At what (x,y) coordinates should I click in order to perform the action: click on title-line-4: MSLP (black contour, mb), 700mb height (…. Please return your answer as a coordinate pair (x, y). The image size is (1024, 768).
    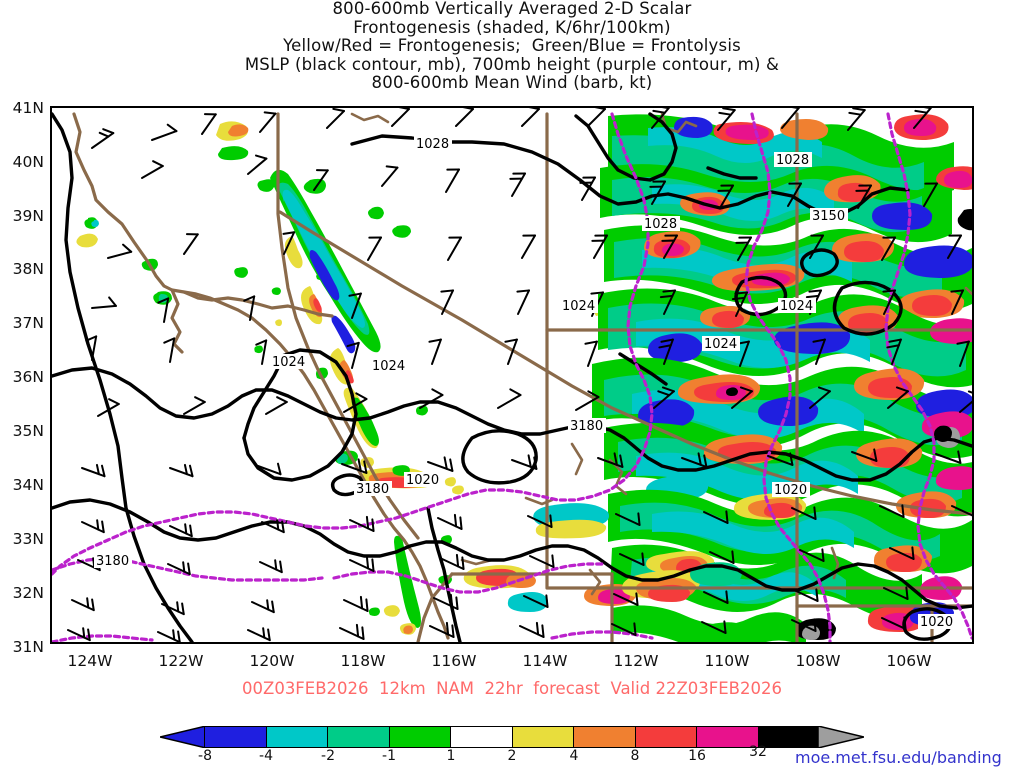
    Looking at the image, I should click on (512, 64).